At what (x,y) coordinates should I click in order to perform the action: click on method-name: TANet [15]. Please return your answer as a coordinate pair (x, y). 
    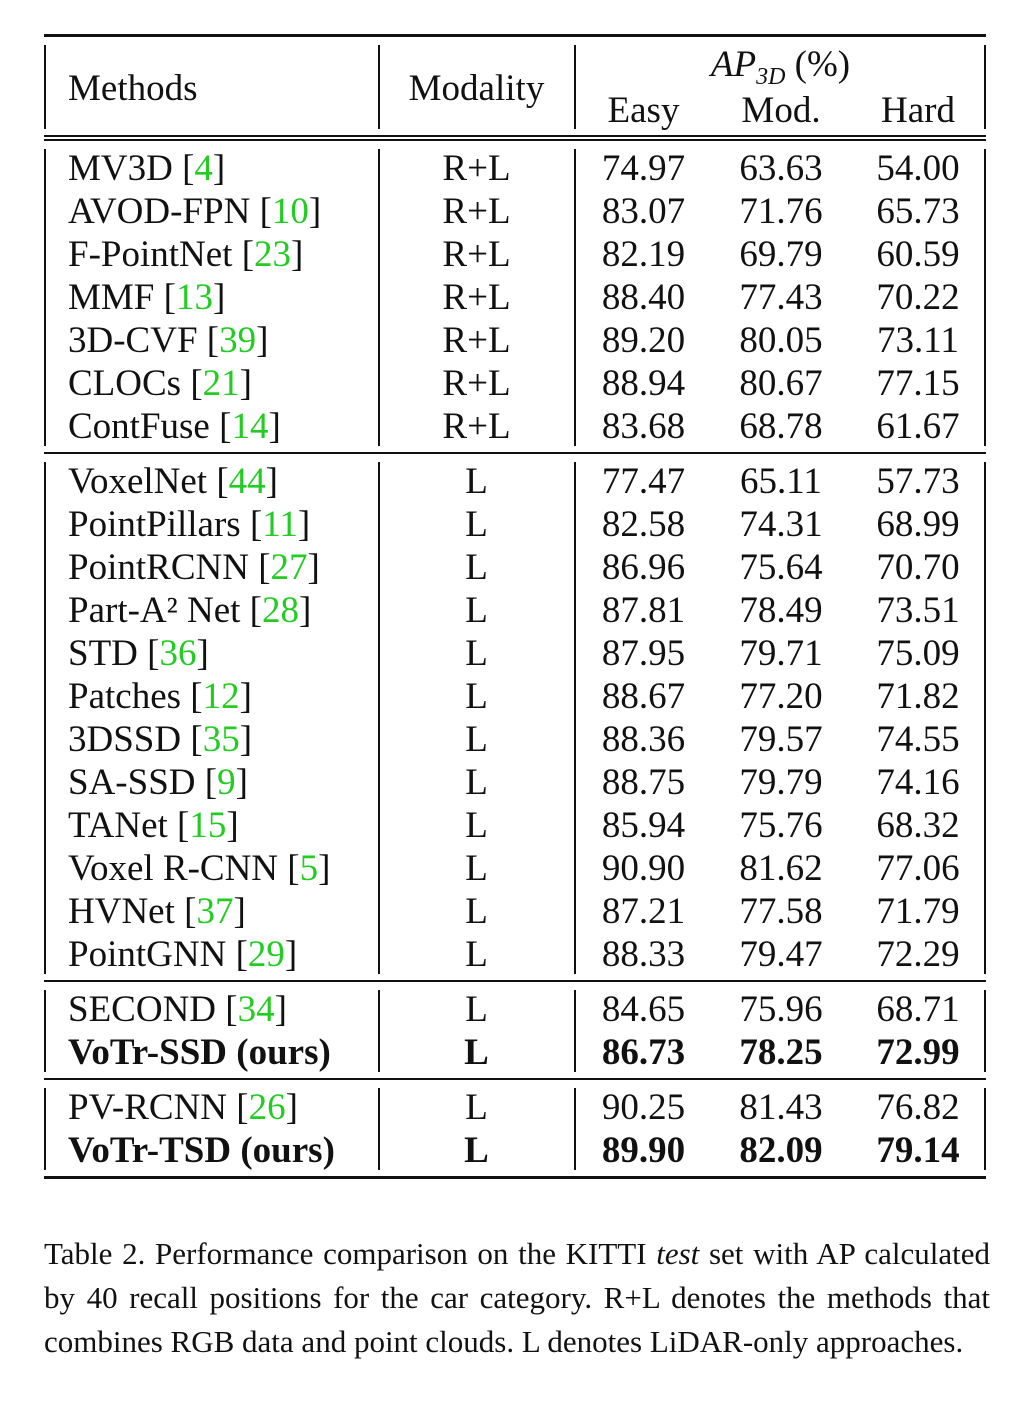
    Looking at the image, I should click on (153, 825).